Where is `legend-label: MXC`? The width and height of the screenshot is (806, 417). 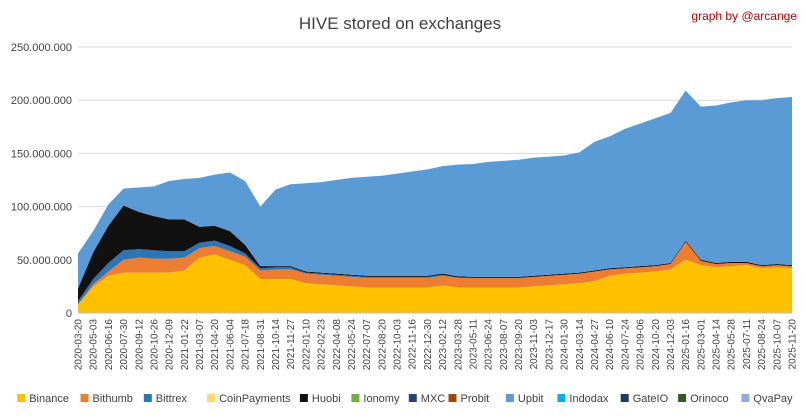 legend-label: MXC is located at coordinates (433, 399).